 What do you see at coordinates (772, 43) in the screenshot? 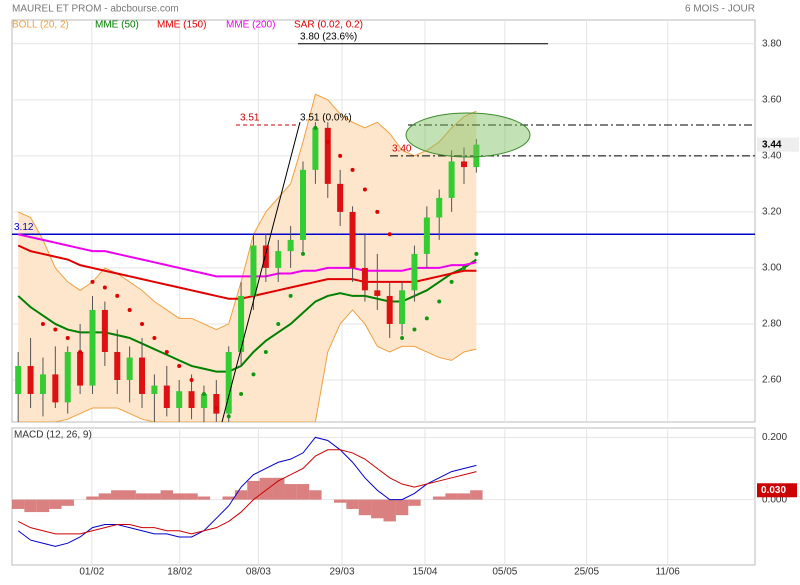
I see `y-tick-label: 3.80` at bounding box center [772, 43].